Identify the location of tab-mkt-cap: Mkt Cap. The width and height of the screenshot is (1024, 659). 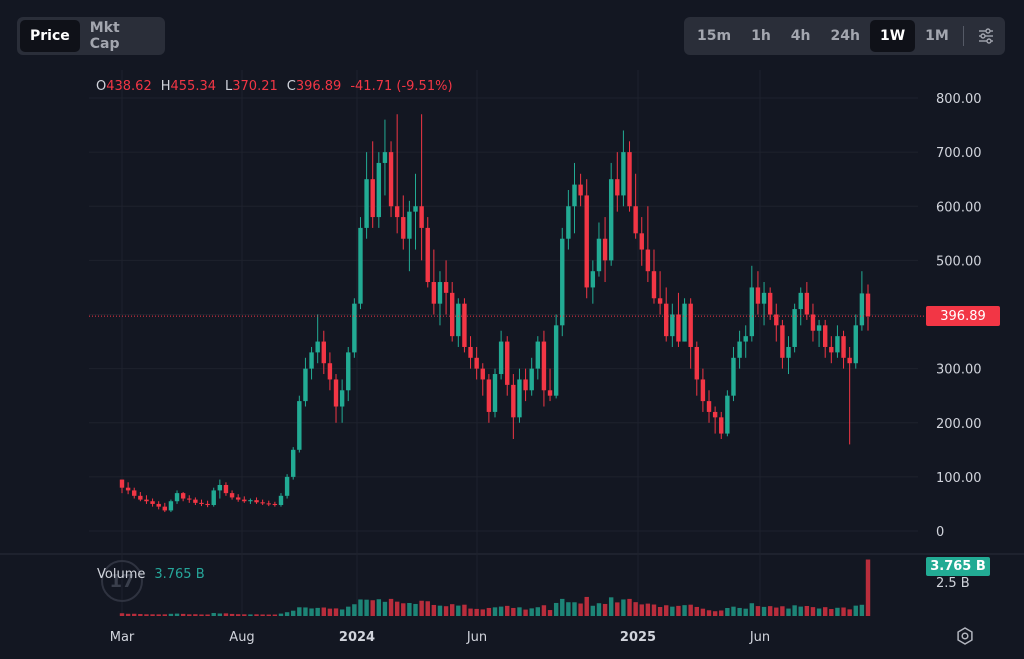
(104, 36).